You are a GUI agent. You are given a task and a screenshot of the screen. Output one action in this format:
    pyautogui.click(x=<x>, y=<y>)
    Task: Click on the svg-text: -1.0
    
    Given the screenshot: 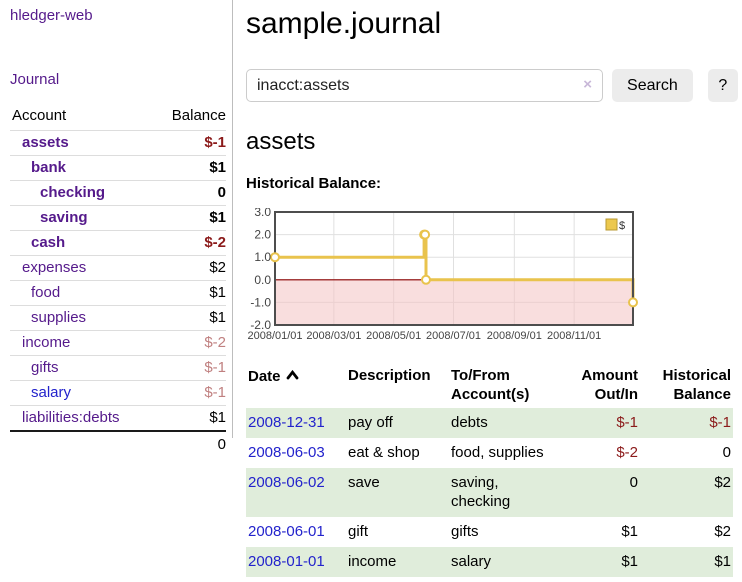 What is the action you would take?
    pyautogui.click(x=260, y=302)
    